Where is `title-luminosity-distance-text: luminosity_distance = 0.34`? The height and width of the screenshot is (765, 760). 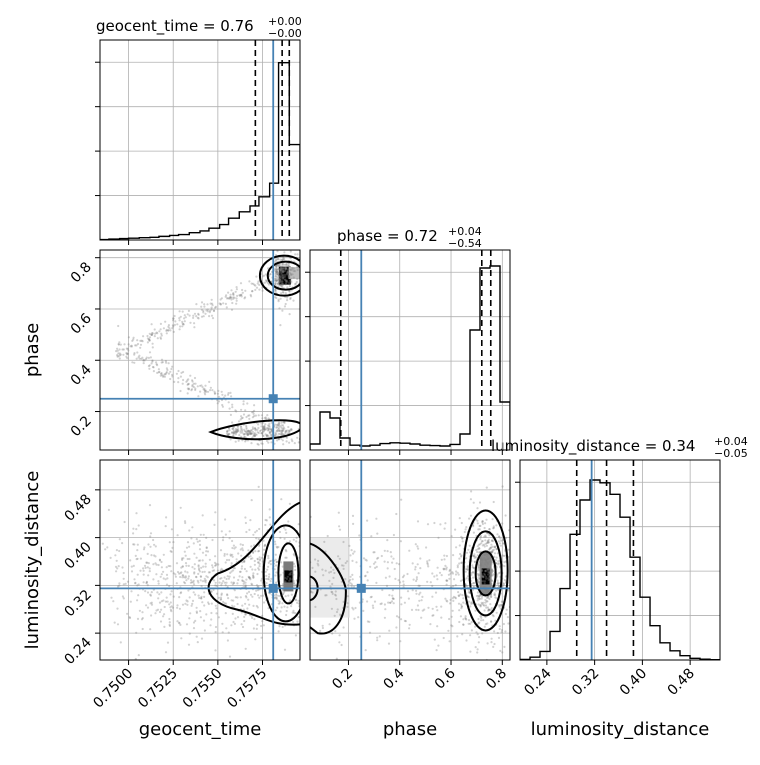 title-luminosity-distance-text: luminosity_distance = 0.34 is located at coordinates (593, 446).